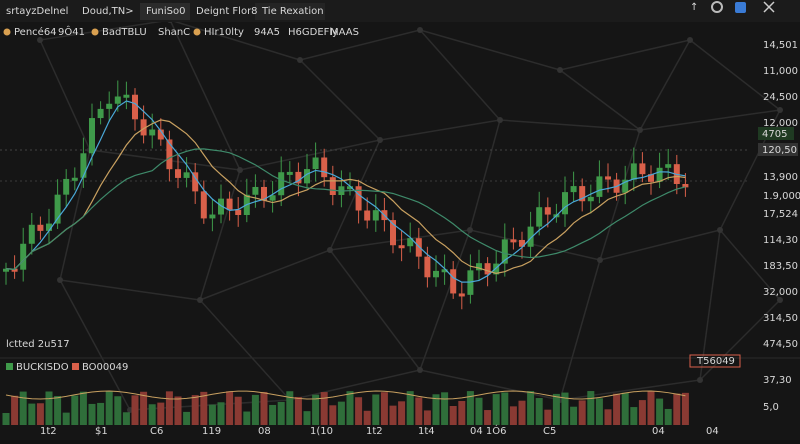 The image size is (800, 444). I want to click on price-label: 11,000, so click(780, 71).